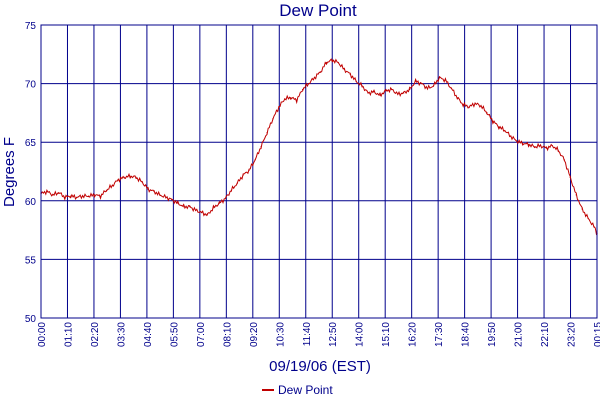 This screenshot has height=400, width=600. What do you see at coordinates (9, 172) in the screenshot?
I see `y-axis-title: Degrees F` at bounding box center [9, 172].